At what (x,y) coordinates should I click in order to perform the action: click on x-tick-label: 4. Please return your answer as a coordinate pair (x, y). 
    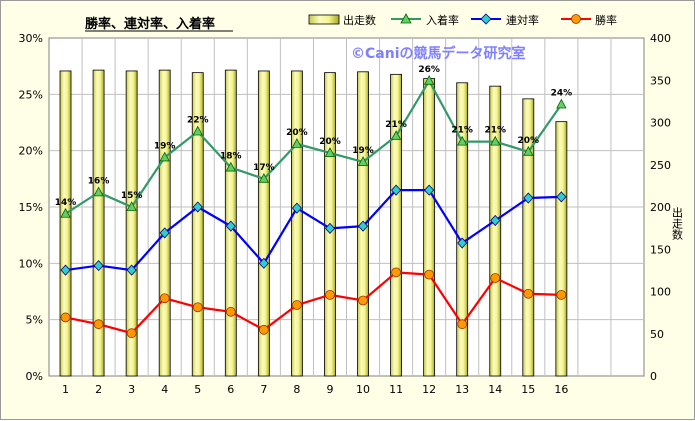
    Looking at the image, I should click on (164, 389).